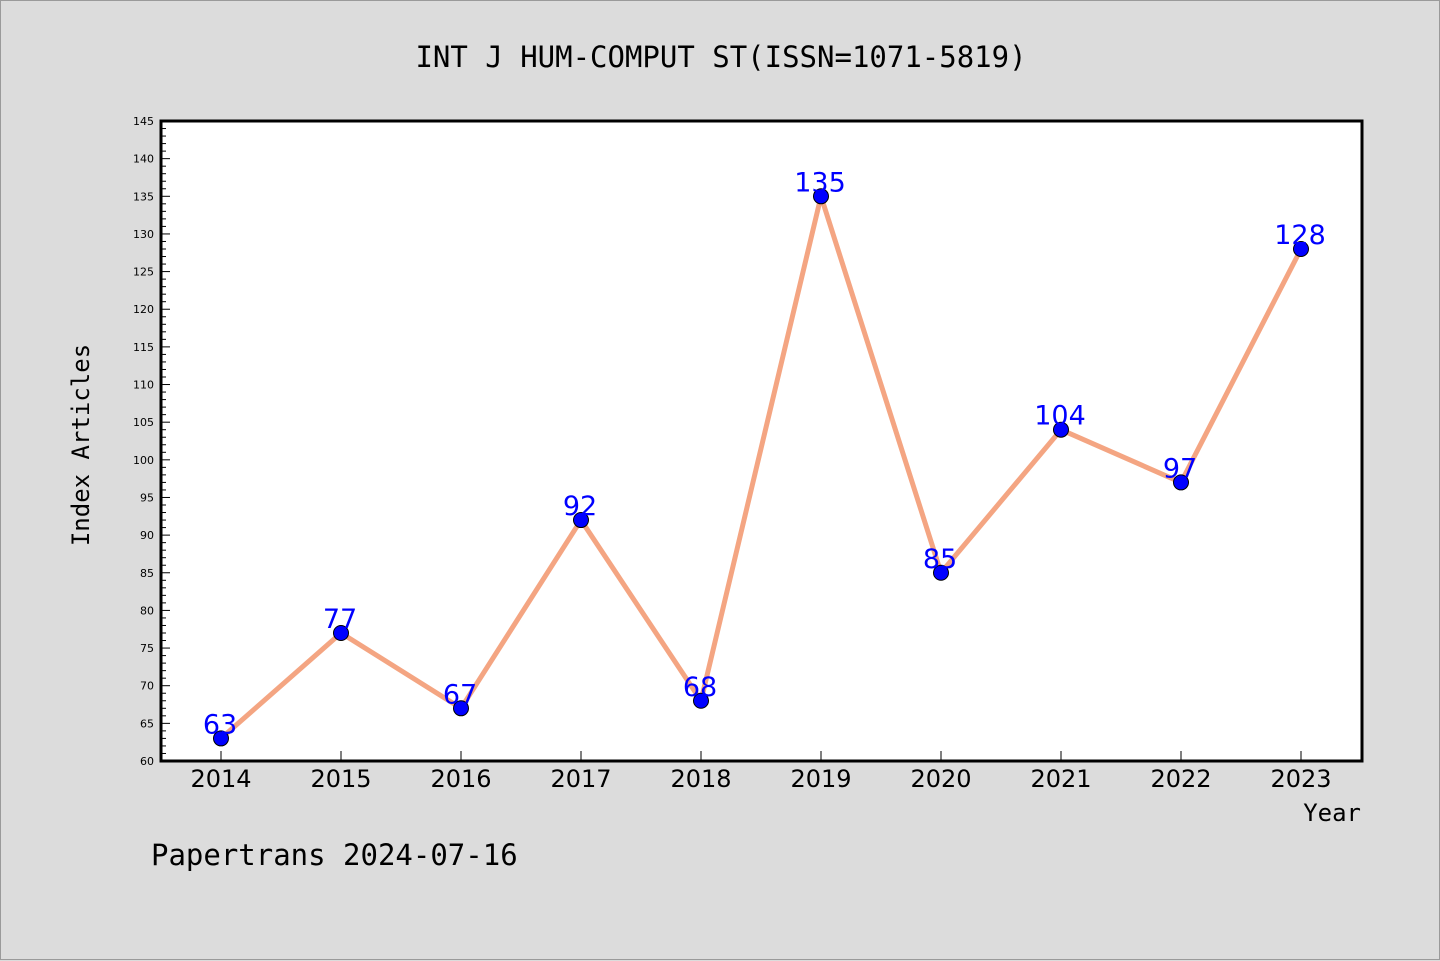  Describe the element at coordinates (1180, 779) in the screenshot. I see `x-tick-label: 2022` at that location.